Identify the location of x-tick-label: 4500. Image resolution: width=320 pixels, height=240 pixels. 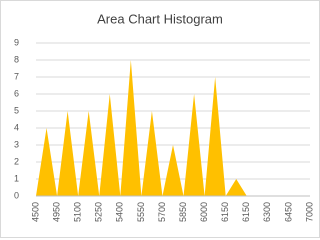
(35, 212).